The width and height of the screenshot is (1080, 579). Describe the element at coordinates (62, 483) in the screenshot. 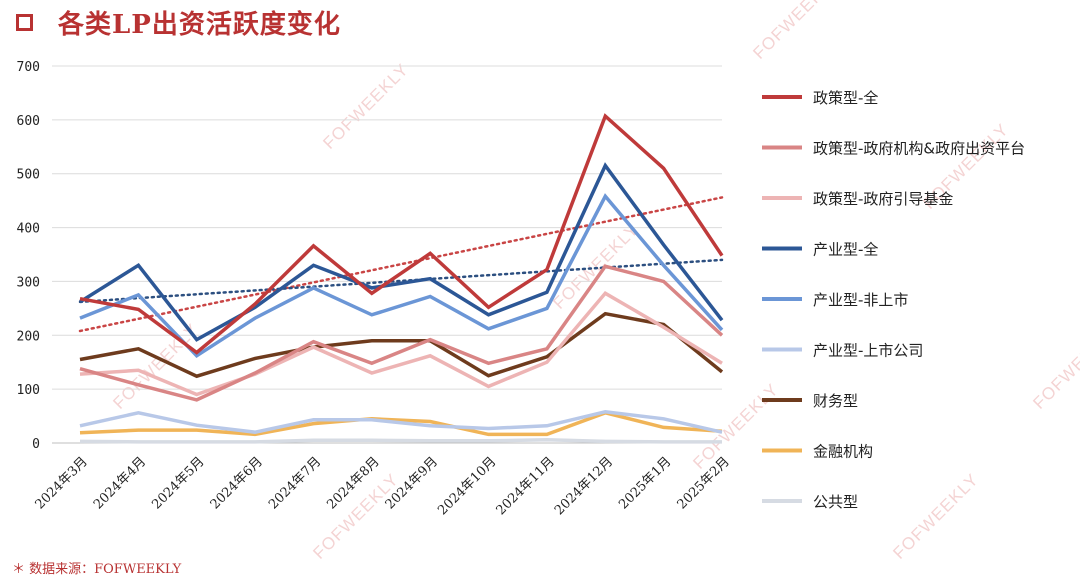

I see `x-tick-label: 2024年3月` at that location.